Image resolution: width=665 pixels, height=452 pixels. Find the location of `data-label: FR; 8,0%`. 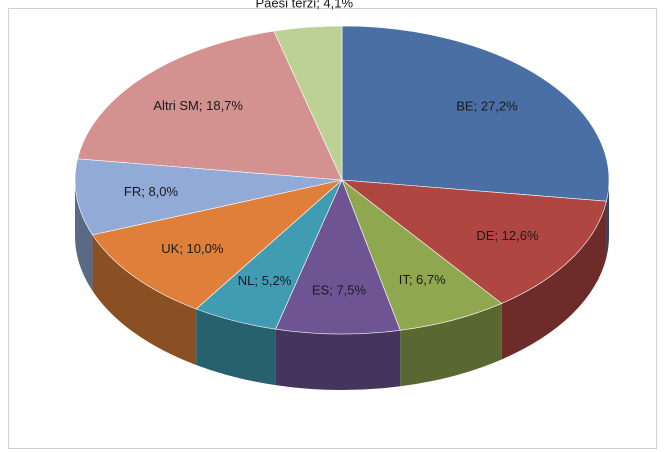

data-label: FR; 8,0% is located at coordinates (151, 191).